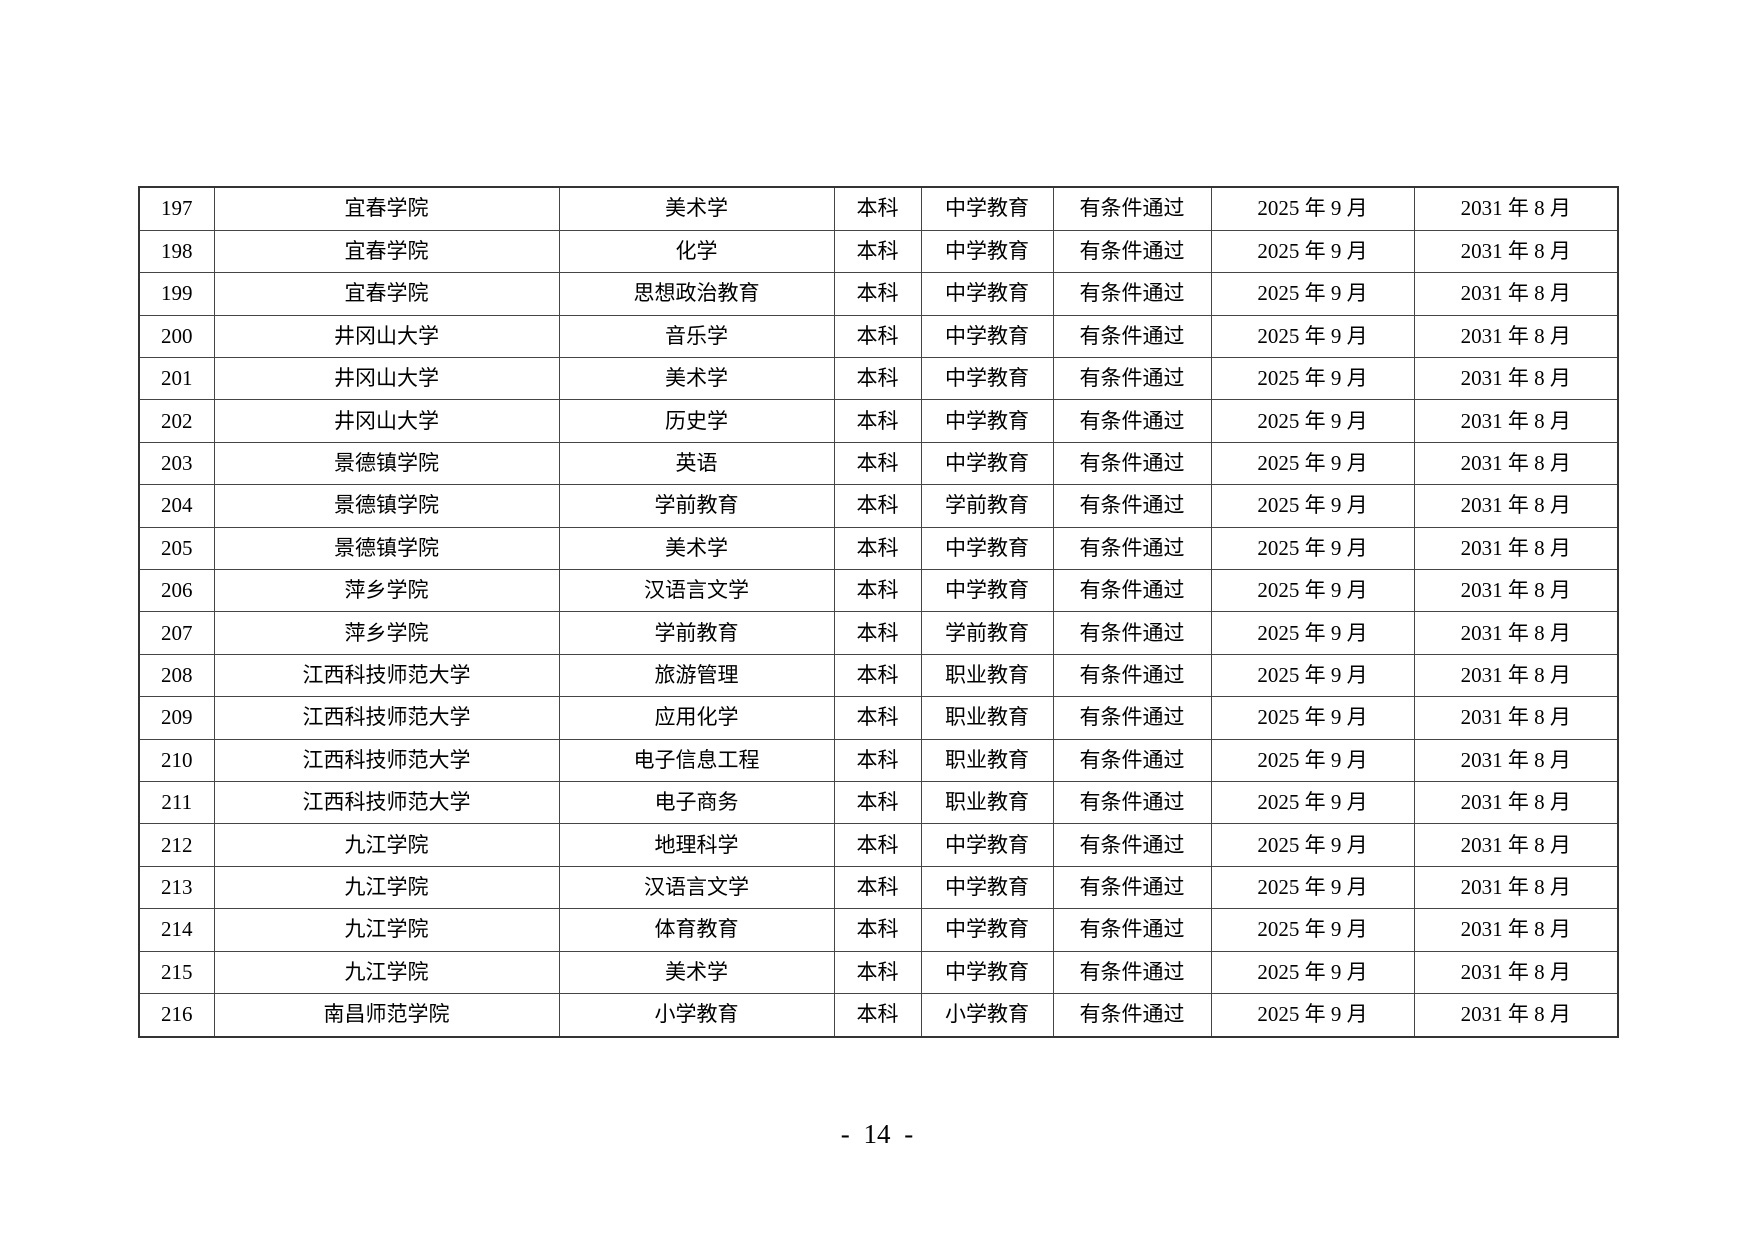 The height and width of the screenshot is (1241, 1754). I want to click on cell-index-number: 205, so click(176, 548).